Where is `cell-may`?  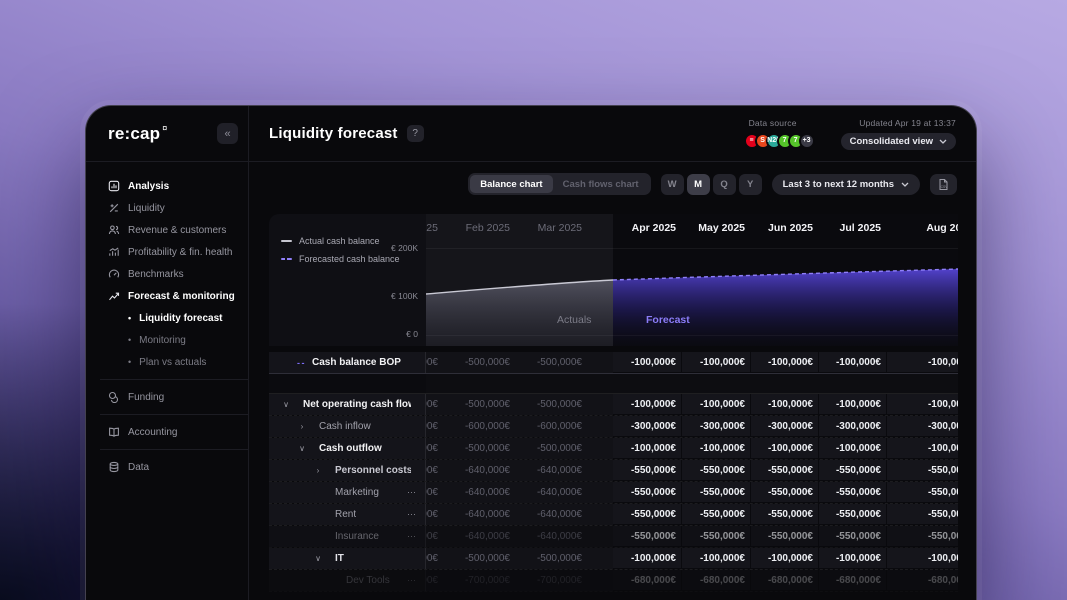
cell-may is located at coordinates (716, 383).